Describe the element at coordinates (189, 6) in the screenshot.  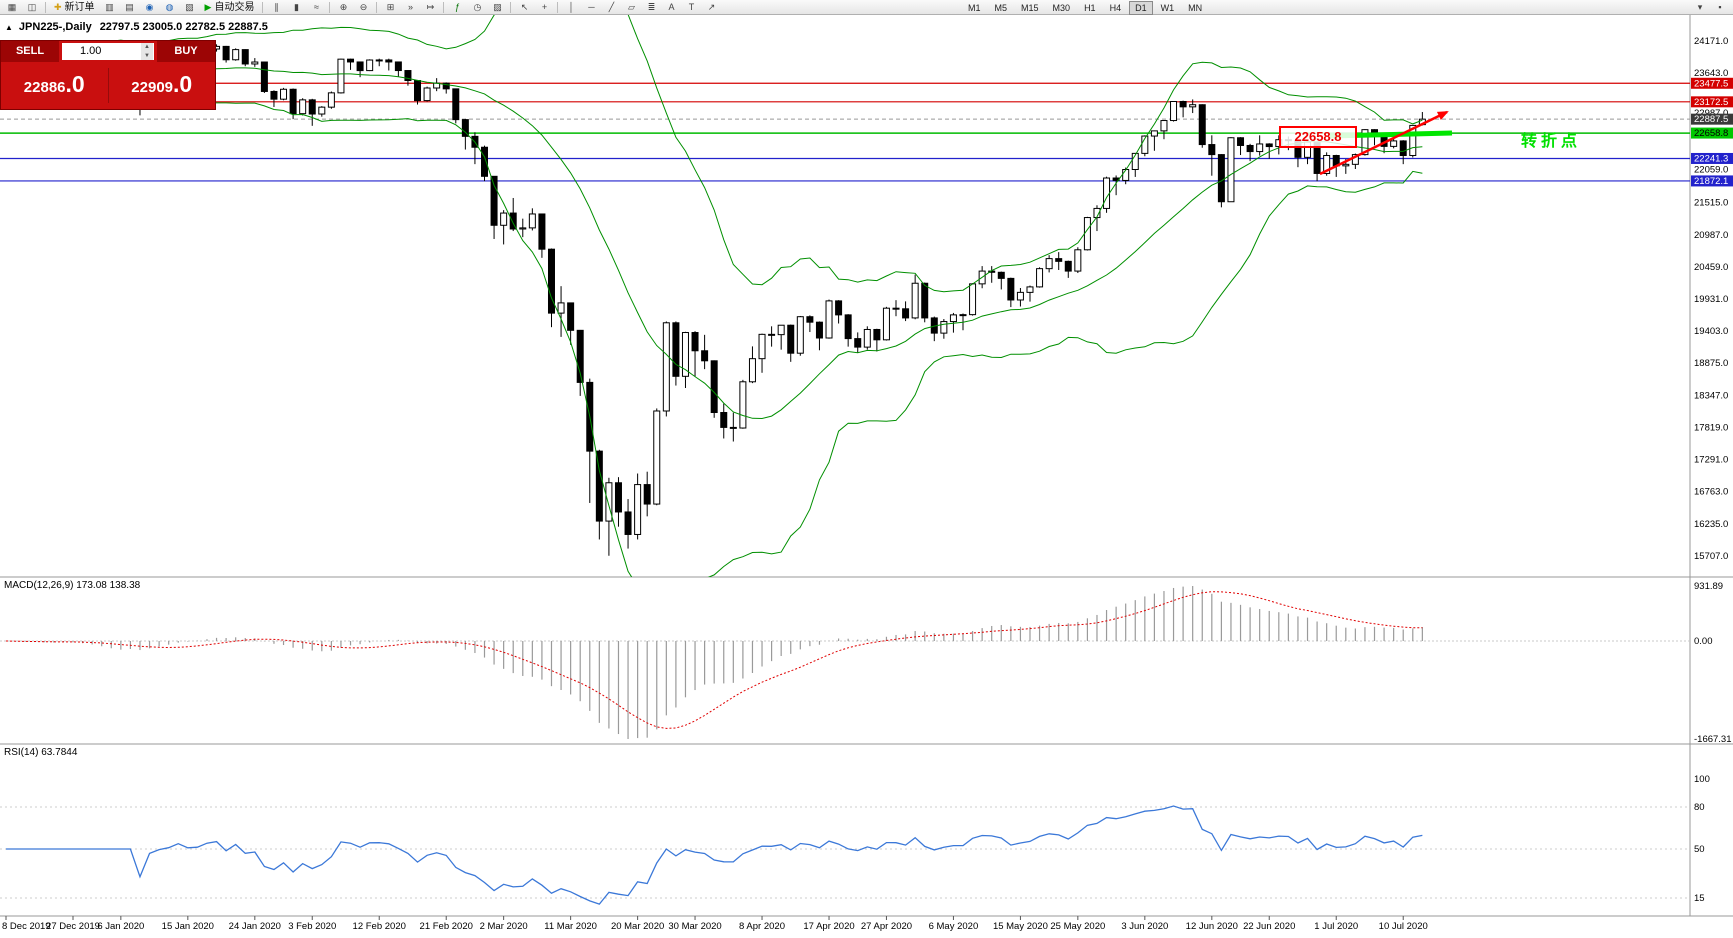
I see `strategy-tester-icon: ▧` at that location.